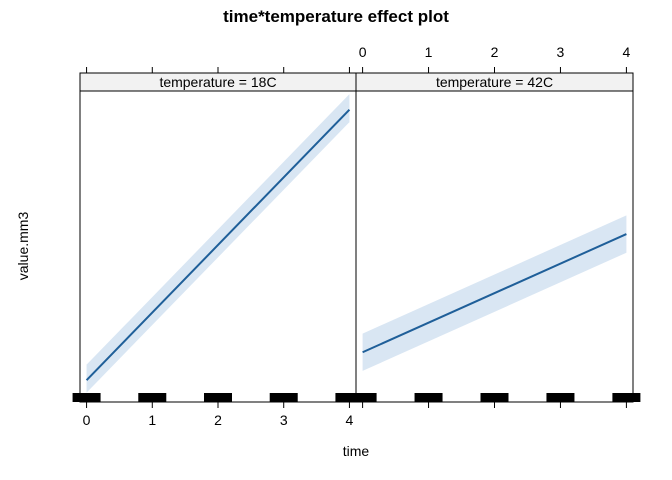  What do you see at coordinates (363, 52) in the screenshot?
I see `x-tick-label-top: 0` at bounding box center [363, 52].